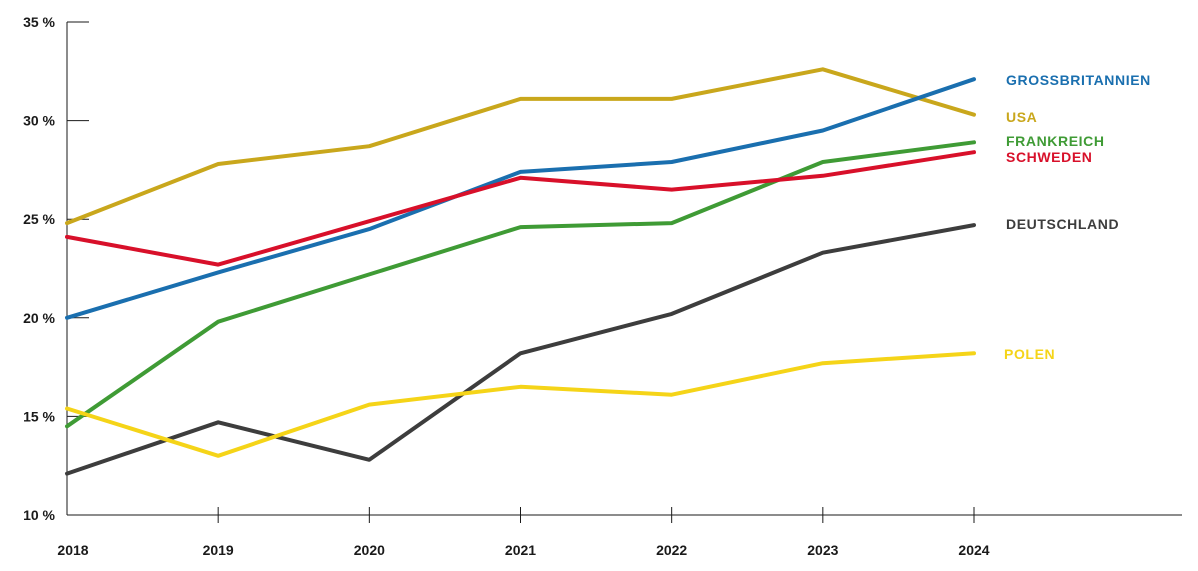 This screenshot has height=571, width=1198. What do you see at coordinates (520, 550) in the screenshot?
I see `x-tick-label: 2021` at bounding box center [520, 550].